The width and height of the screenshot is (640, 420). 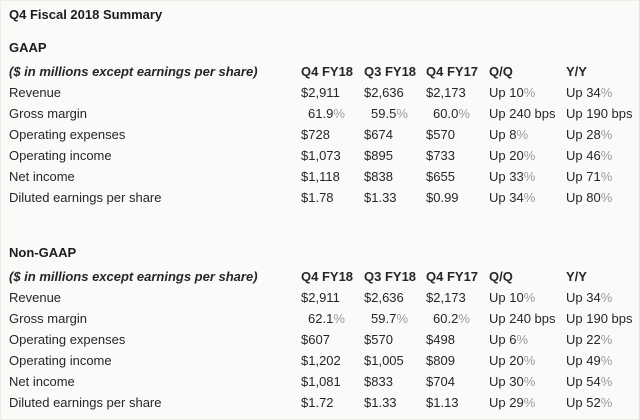 I want to click on value-cell: $809, so click(x=440, y=360).